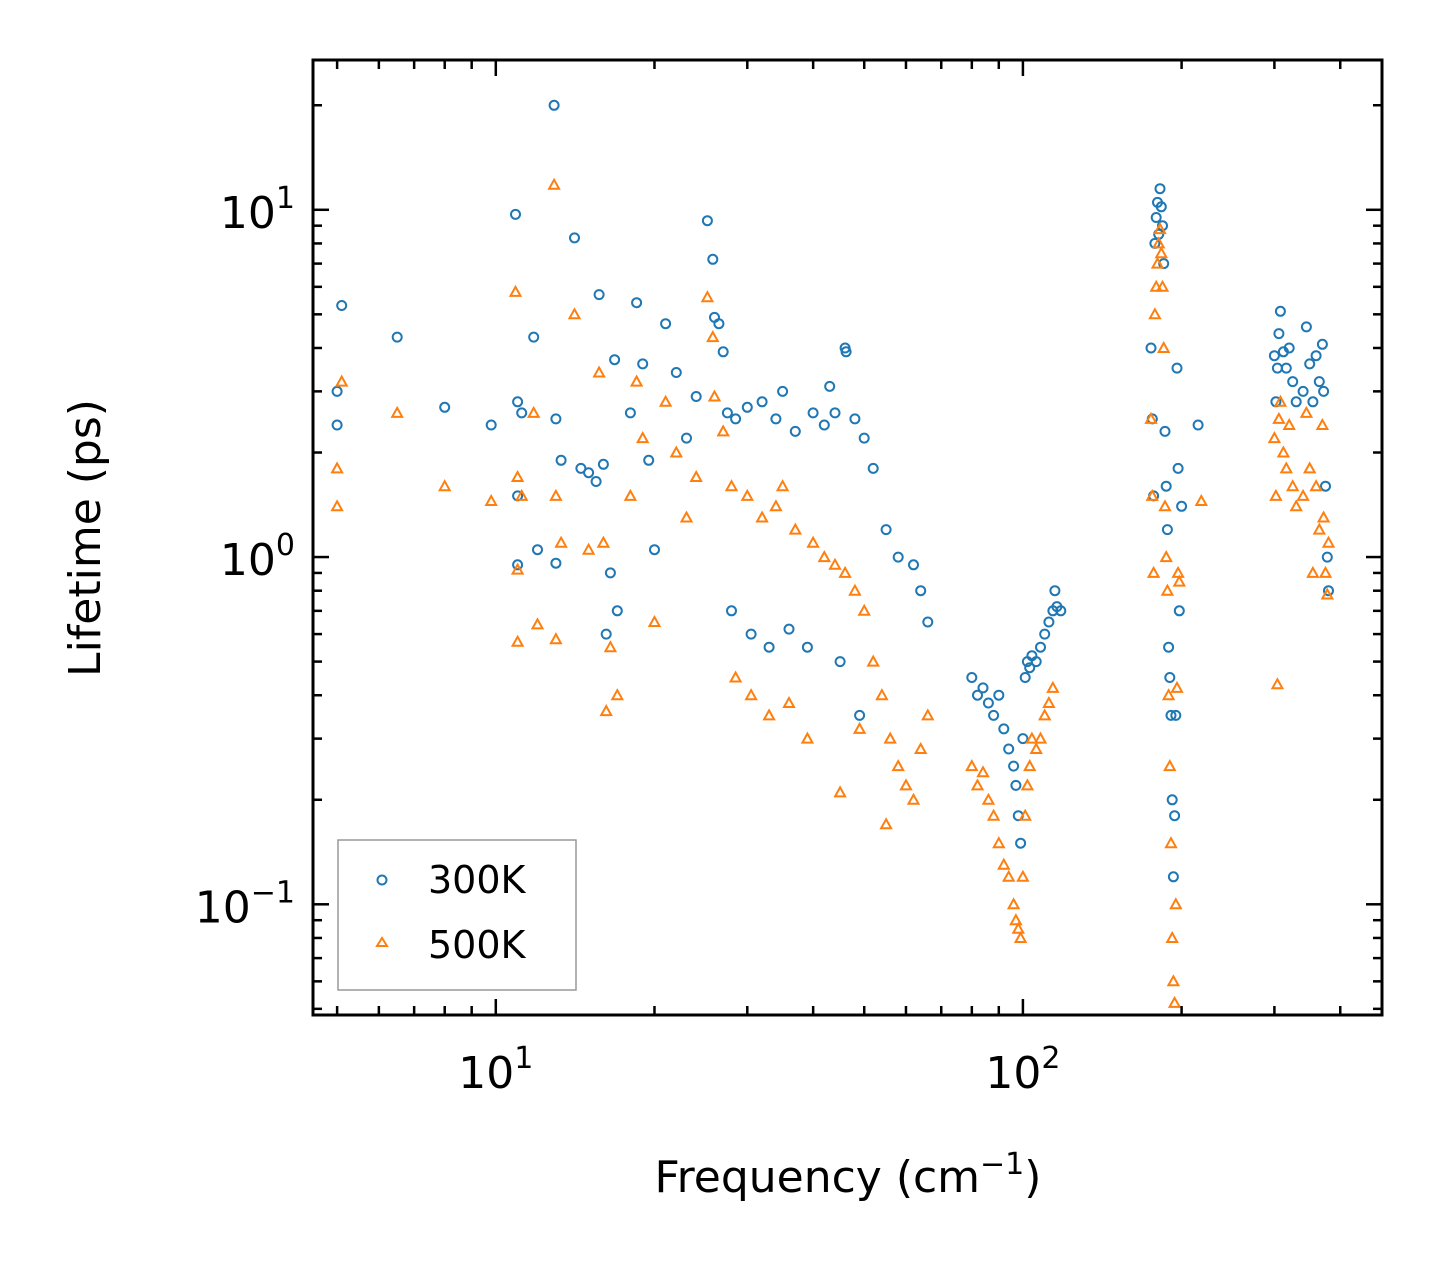 This screenshot has height=1265, width=1442. I want to click on legend-marker-500k, so click(382, 941).